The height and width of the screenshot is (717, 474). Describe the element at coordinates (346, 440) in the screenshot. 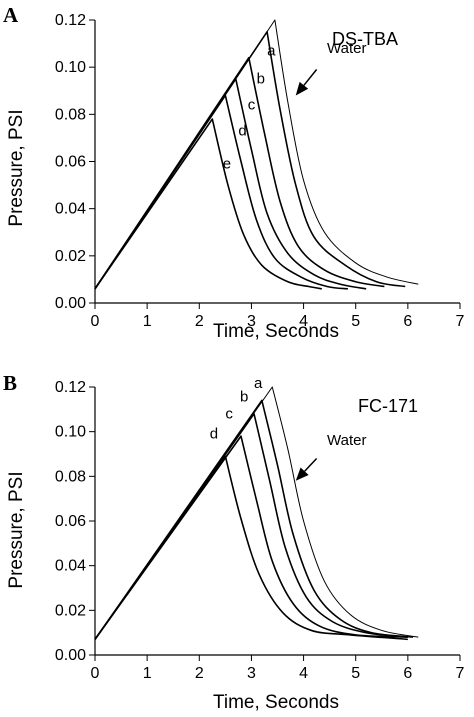

I see `water-label-b: Water` at that location.